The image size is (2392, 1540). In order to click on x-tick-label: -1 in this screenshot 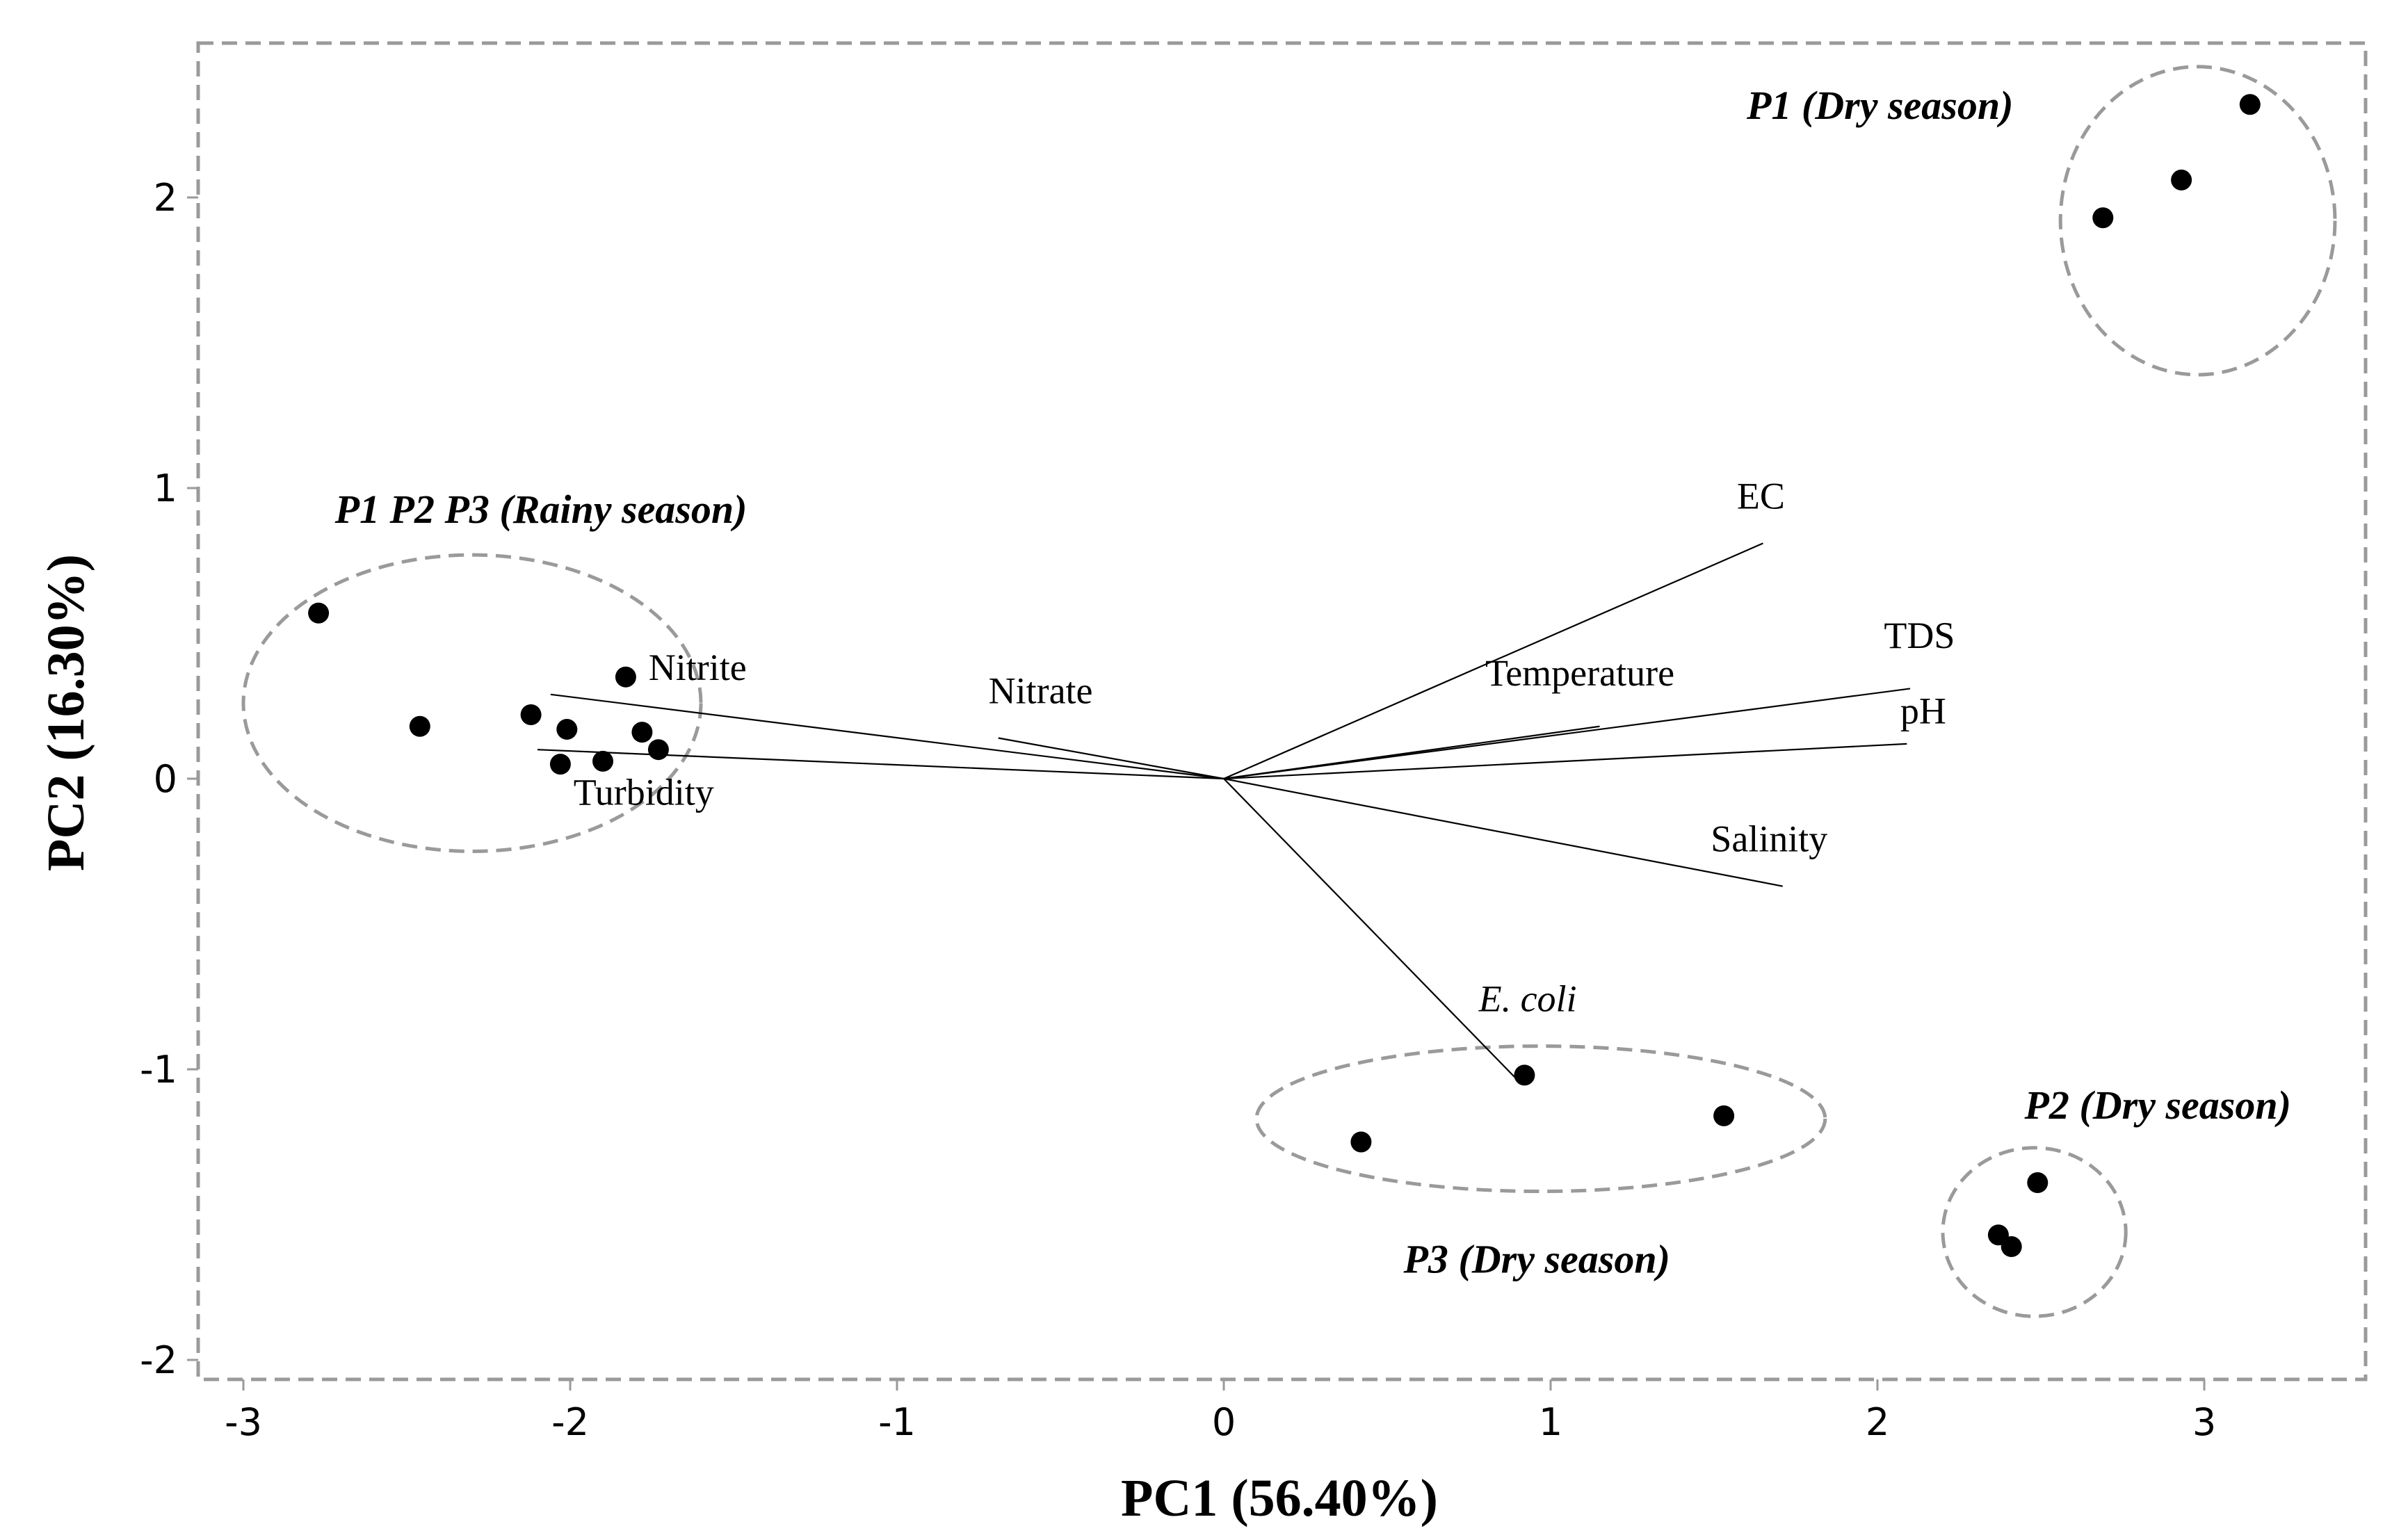, I will do `click(897, 1422)`.